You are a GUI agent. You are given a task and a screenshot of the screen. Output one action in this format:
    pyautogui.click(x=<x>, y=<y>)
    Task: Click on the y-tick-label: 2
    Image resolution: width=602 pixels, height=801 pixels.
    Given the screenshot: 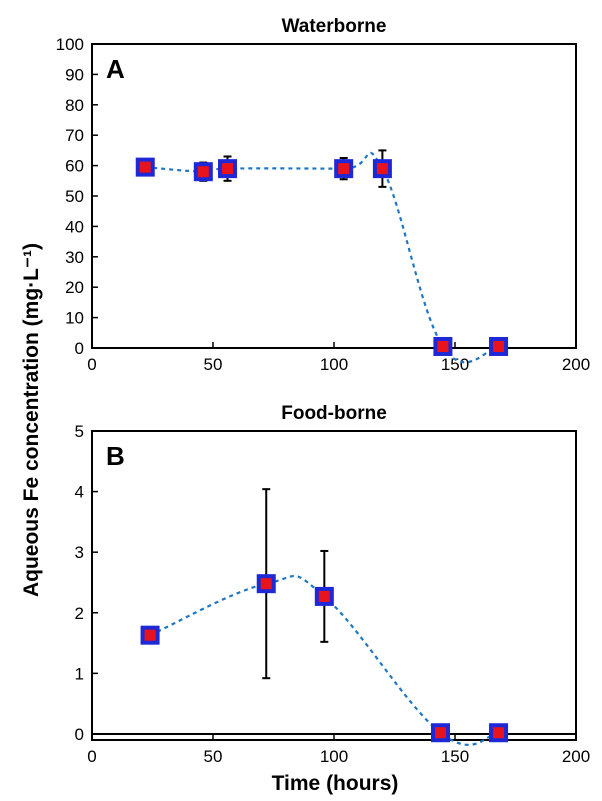 What is the action you would take?
    pyautogui.click(x=79, y=613)
    